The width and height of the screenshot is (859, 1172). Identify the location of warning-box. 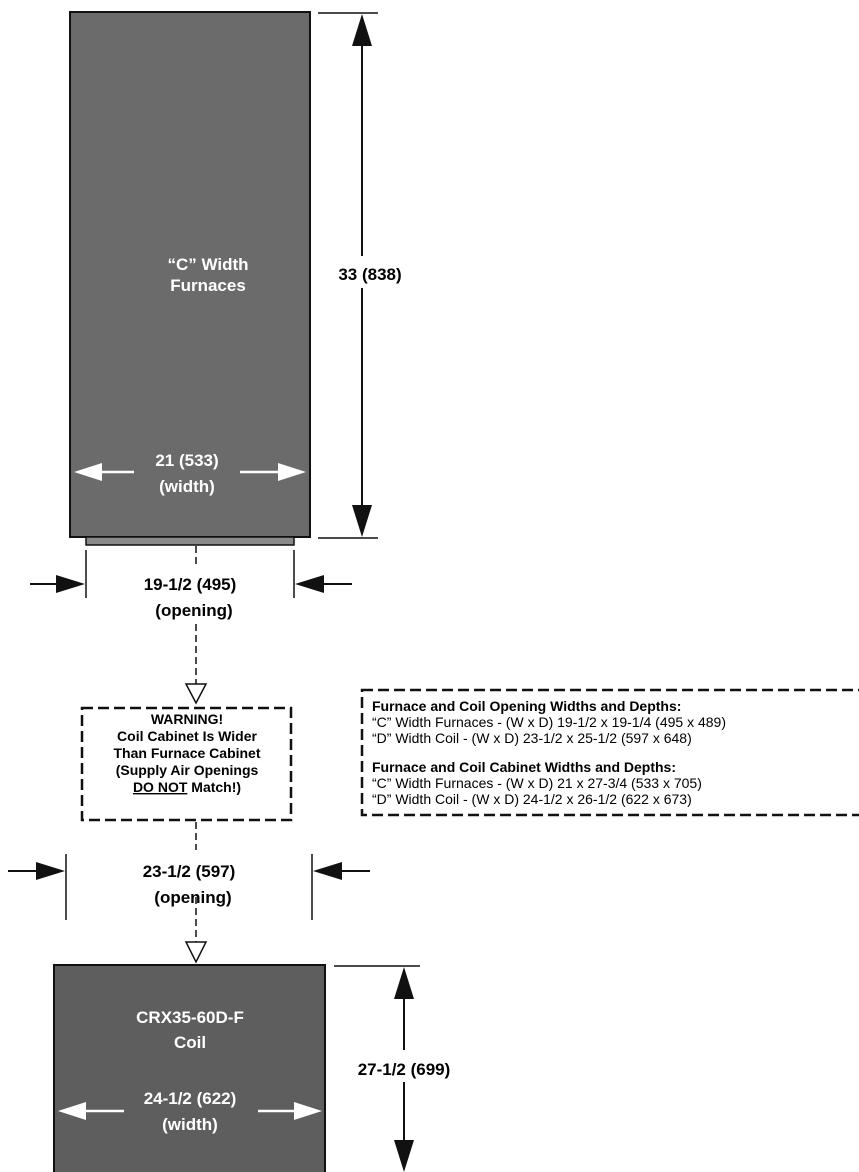
(186, 764).